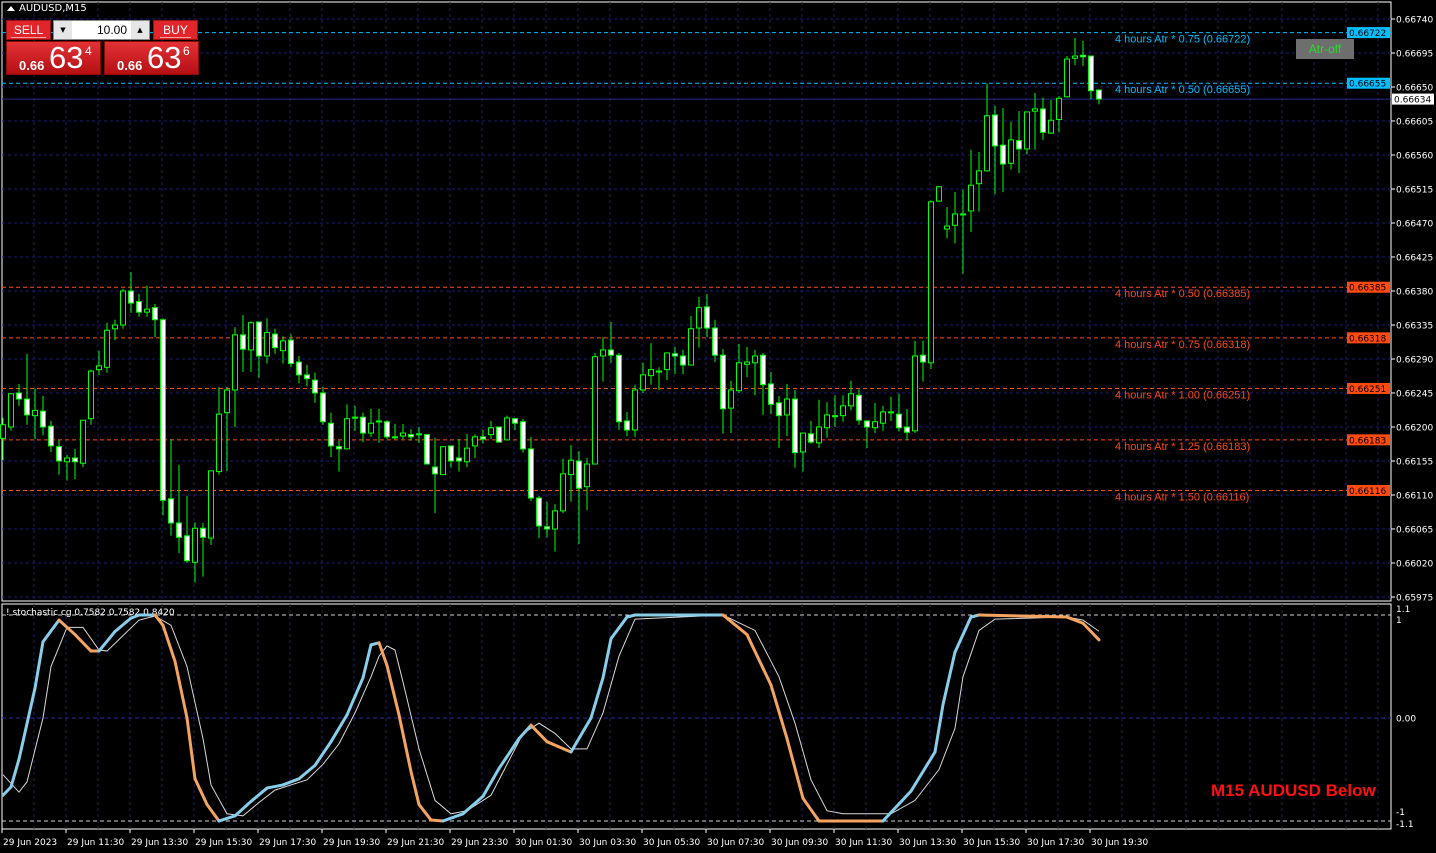  Describe the element at coordinates (1414, 361) in the screenshot. I see `price-axis-label: 0.66290` at that location.